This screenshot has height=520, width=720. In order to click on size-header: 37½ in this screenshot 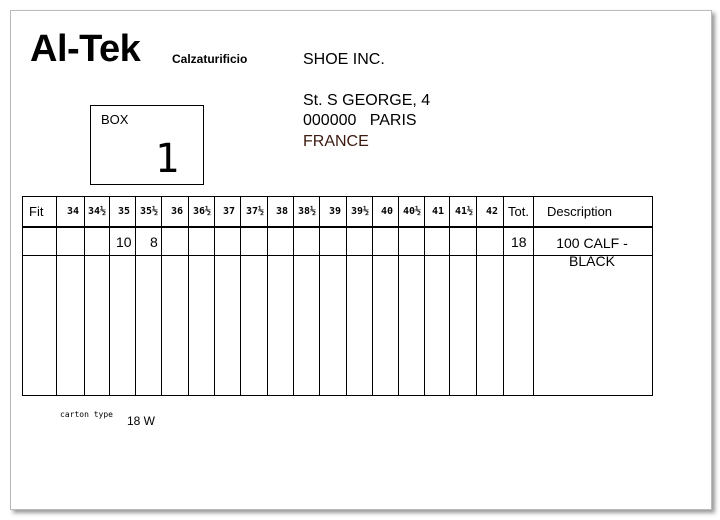, I will do `click(255, 211)`.